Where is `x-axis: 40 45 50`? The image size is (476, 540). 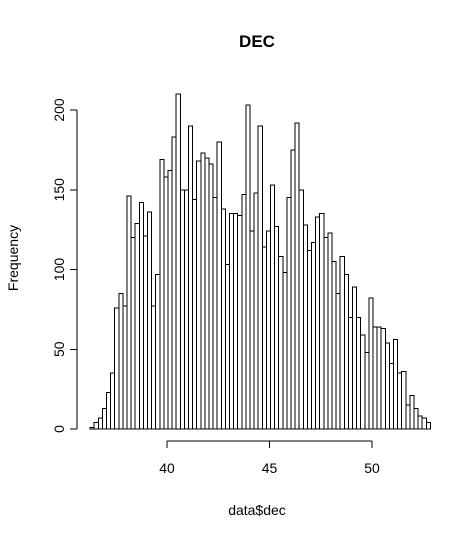 x-axis: 40 45 50 is located at coordinates (269, 458).